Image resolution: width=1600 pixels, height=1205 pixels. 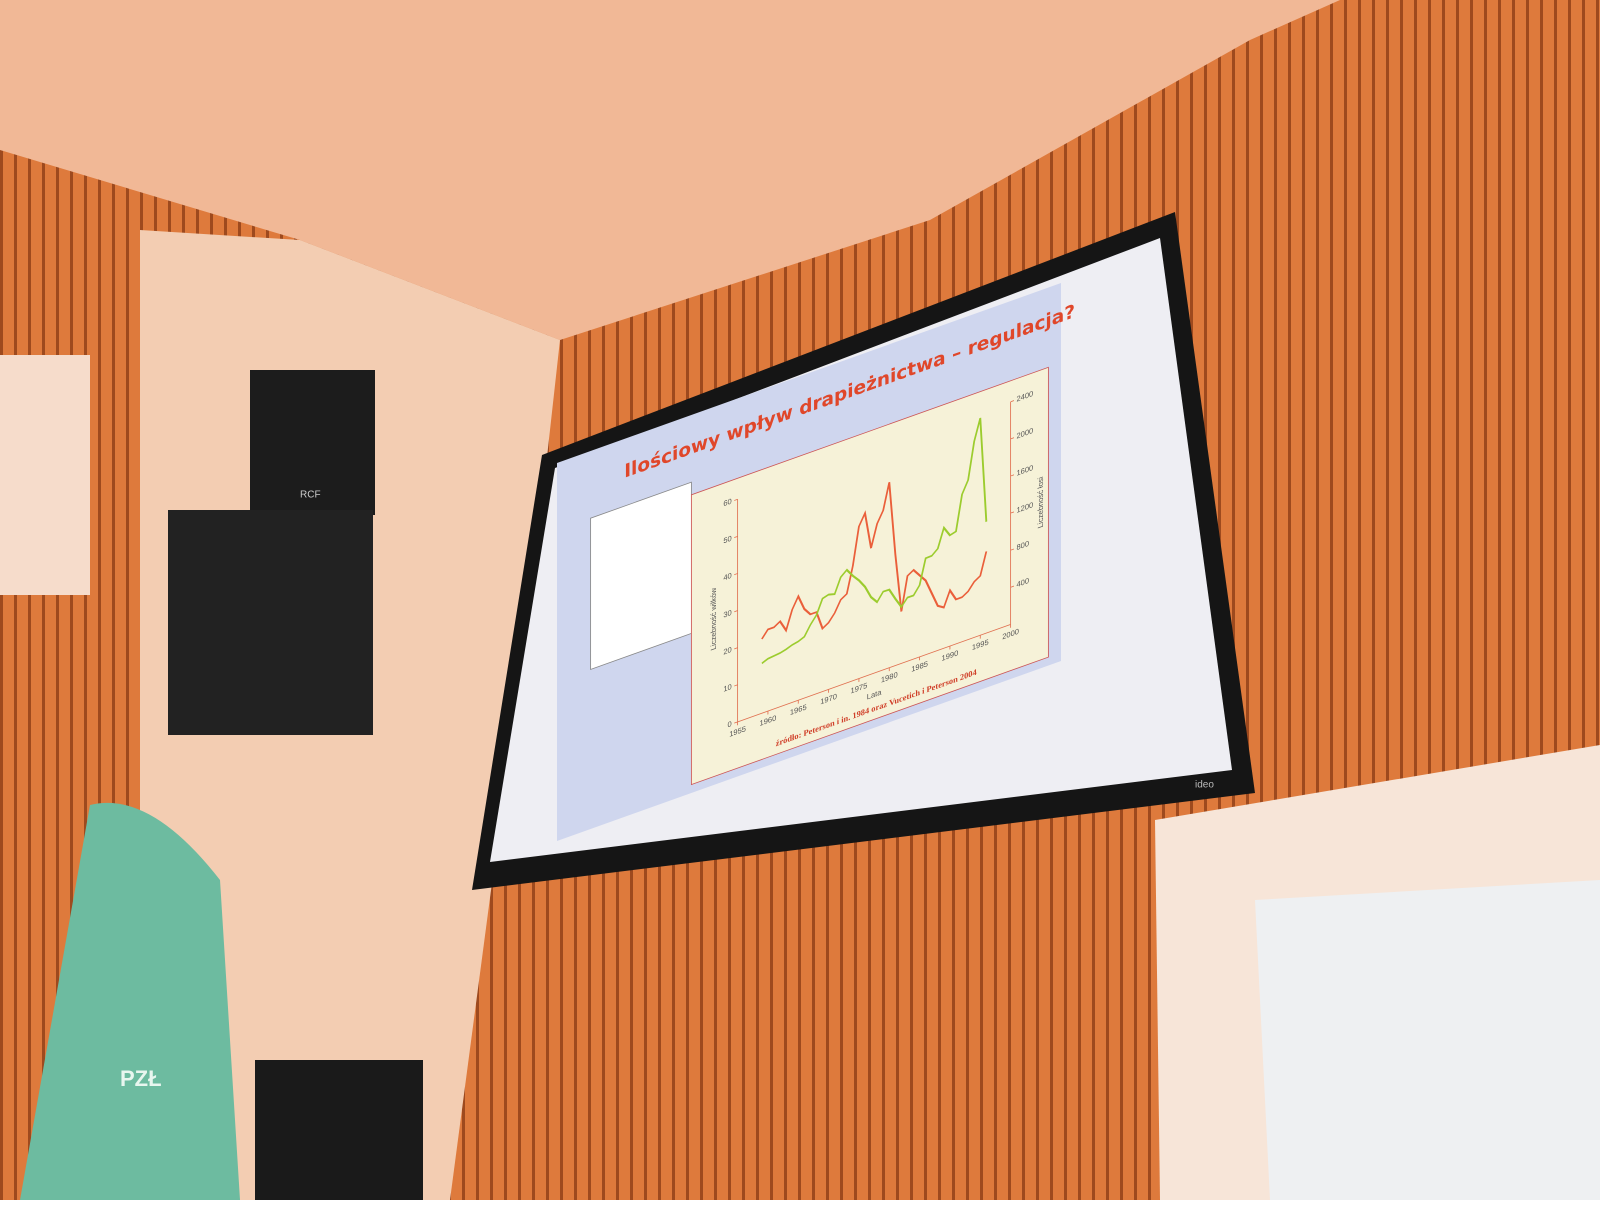 What do you see at coordinates (713, 619) in the screenshot?
I see `y-axis-label: Liczebność wilków` at bounding box center [713, 619].